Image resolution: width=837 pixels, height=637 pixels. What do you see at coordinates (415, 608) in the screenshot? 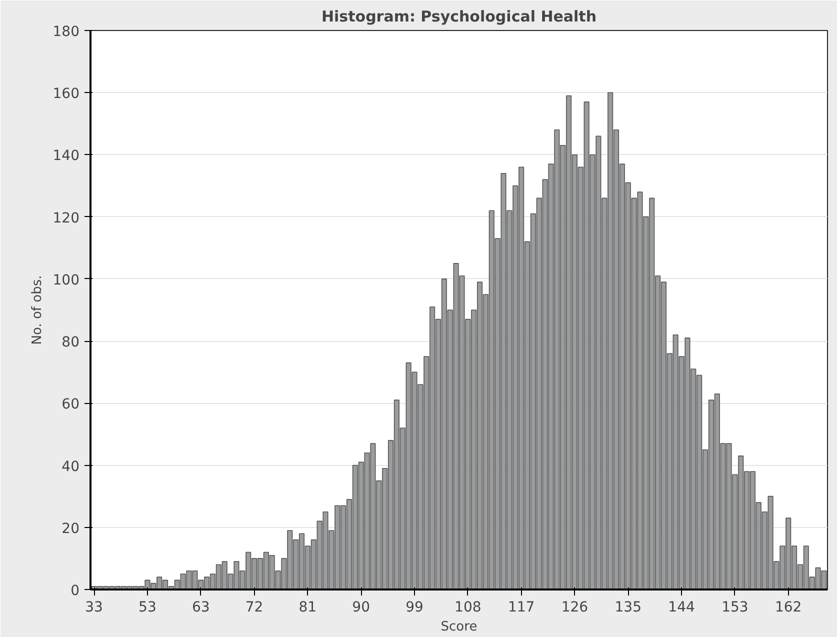
I see `x-tick-label: 99` at bounding box center [415, 608].